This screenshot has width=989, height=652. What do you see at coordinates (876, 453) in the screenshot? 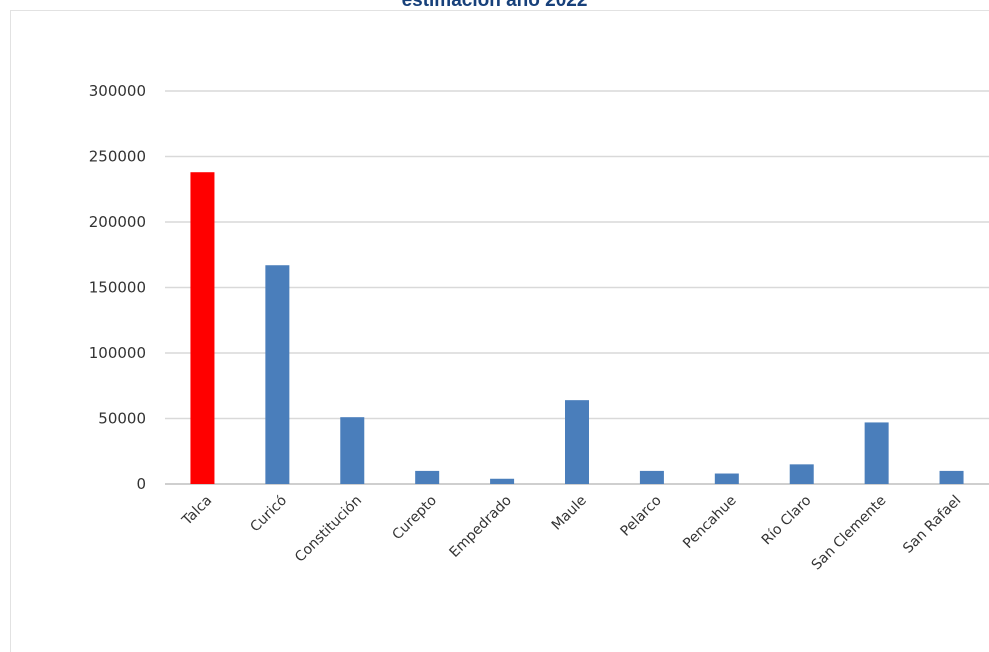
I see `bar-san-clemente` at bounding box center [876, 453].